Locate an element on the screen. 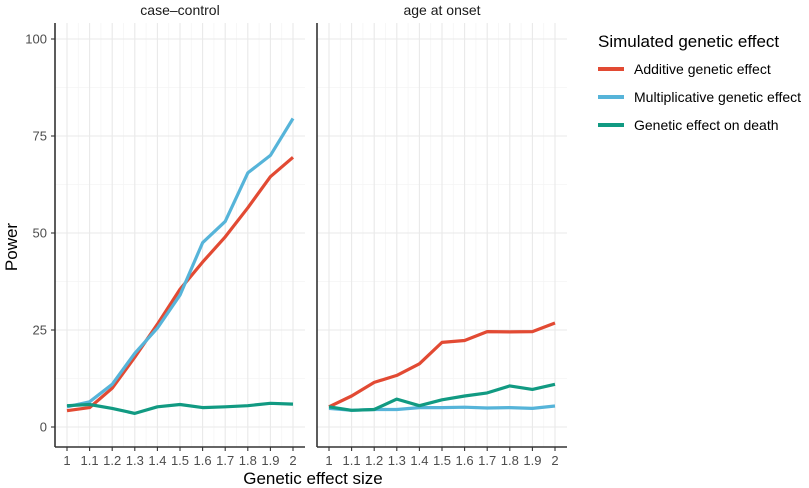 The image size is (809, 488). y-tick-label: 25 is located at coordinates (40, 330).